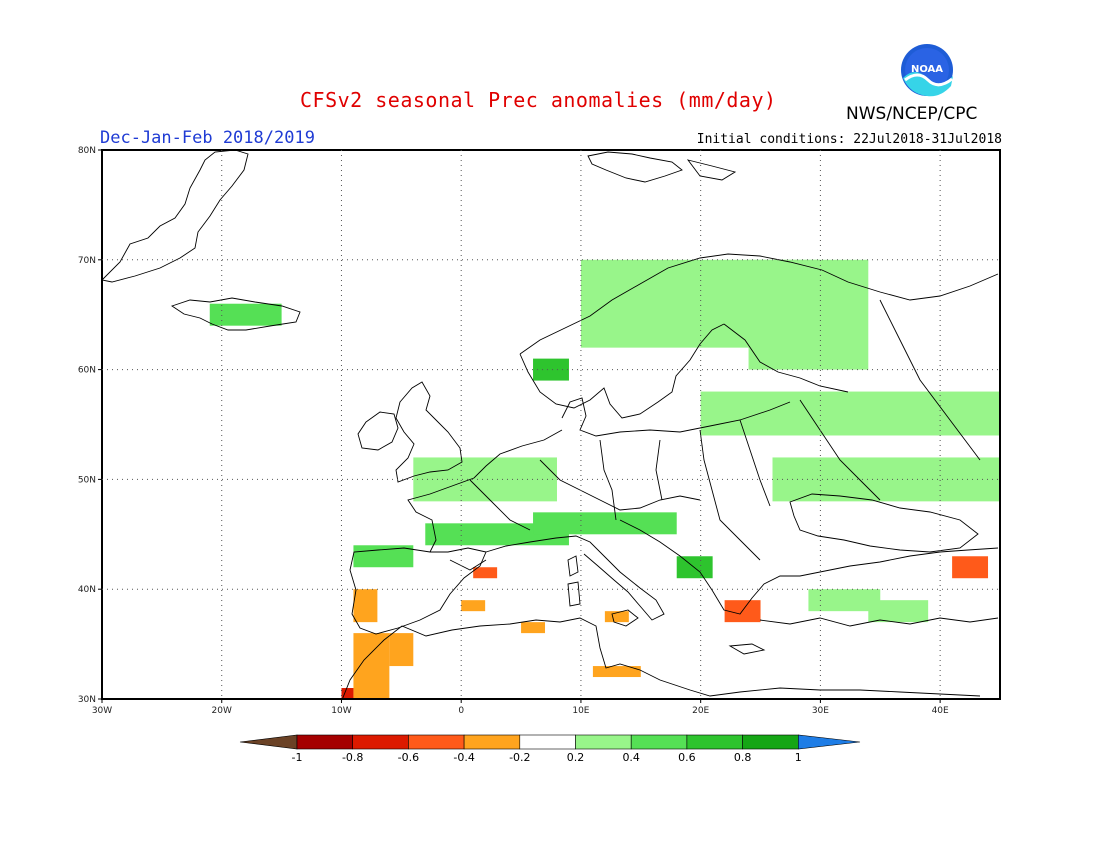 This screenshot has height=850, width=1100. I want to click on lon-tick-label: 10E, so click(580, 711).